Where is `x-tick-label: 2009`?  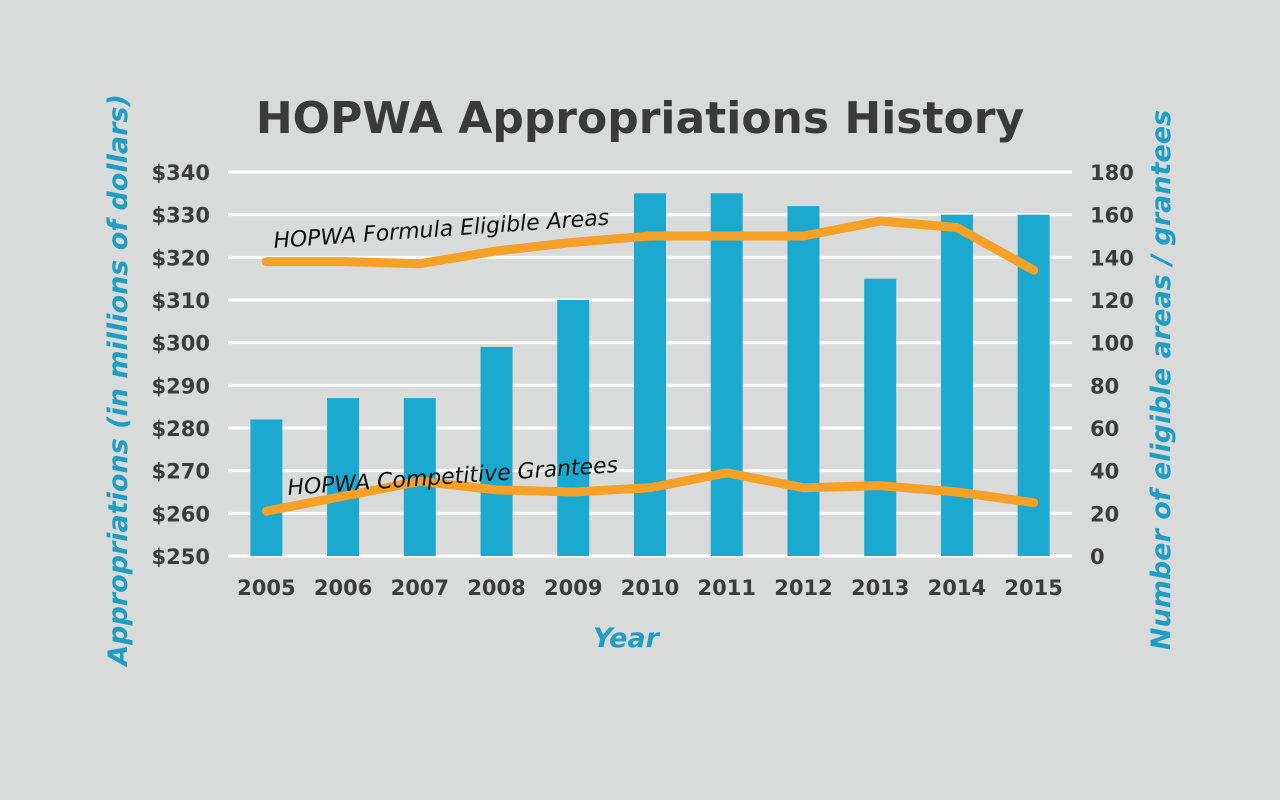
x-tick-label: 2009 is located at coordinates (573, 588).